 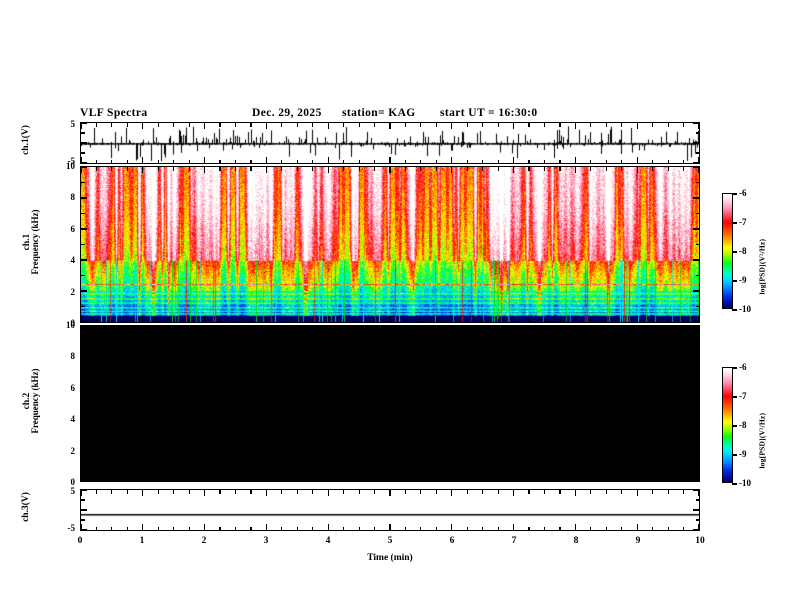 I want to click on colorbar-tick-label: -7, so click(x=743, y=396).